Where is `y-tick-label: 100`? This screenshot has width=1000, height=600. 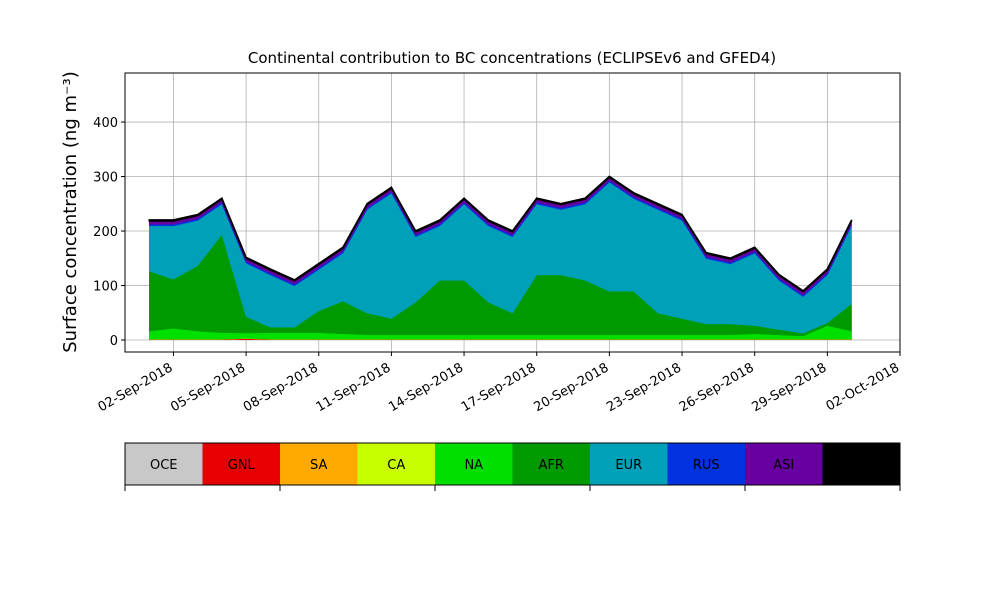 y-tick-label: 100 is located at coordinates (105, 287).